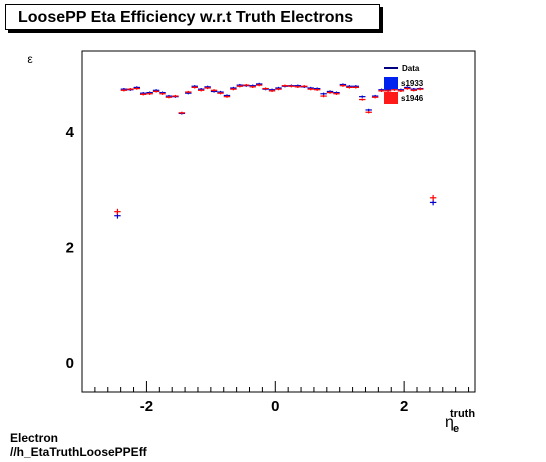 The width and height of the screenshot is (546, 462). I want to click on legend-swatch-s1946, so click(391, 98).